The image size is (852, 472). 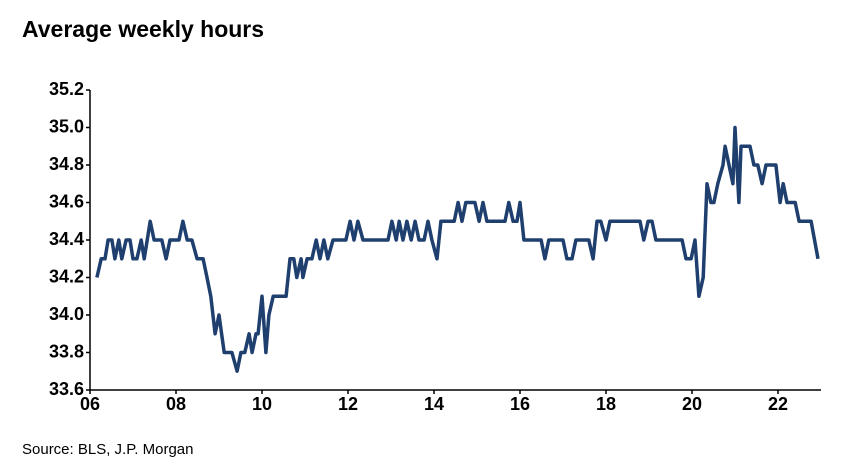 What do you see at coordinates (66, 314) in the screenshot?
I see `y-tick-label: 34.0` at bounding box center [66, 314].